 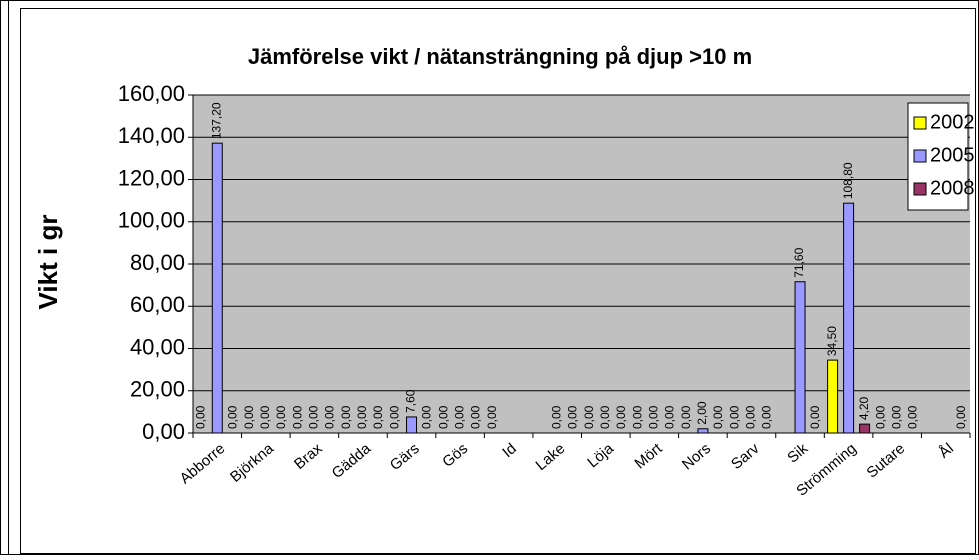 I want to click on value-label: 7,60, so click(x=411, y=401).